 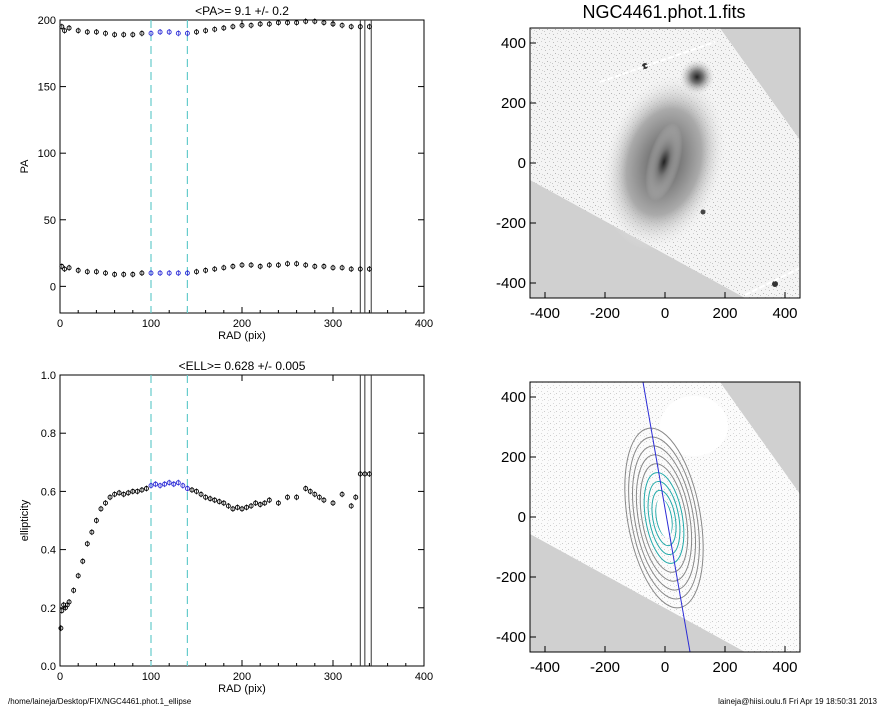 What do you see at coordinates (242, 11) in the screenshot?
I see `plot-title: <PA>= 9.1 +/- 0.2` at bounding box center [242, 11].